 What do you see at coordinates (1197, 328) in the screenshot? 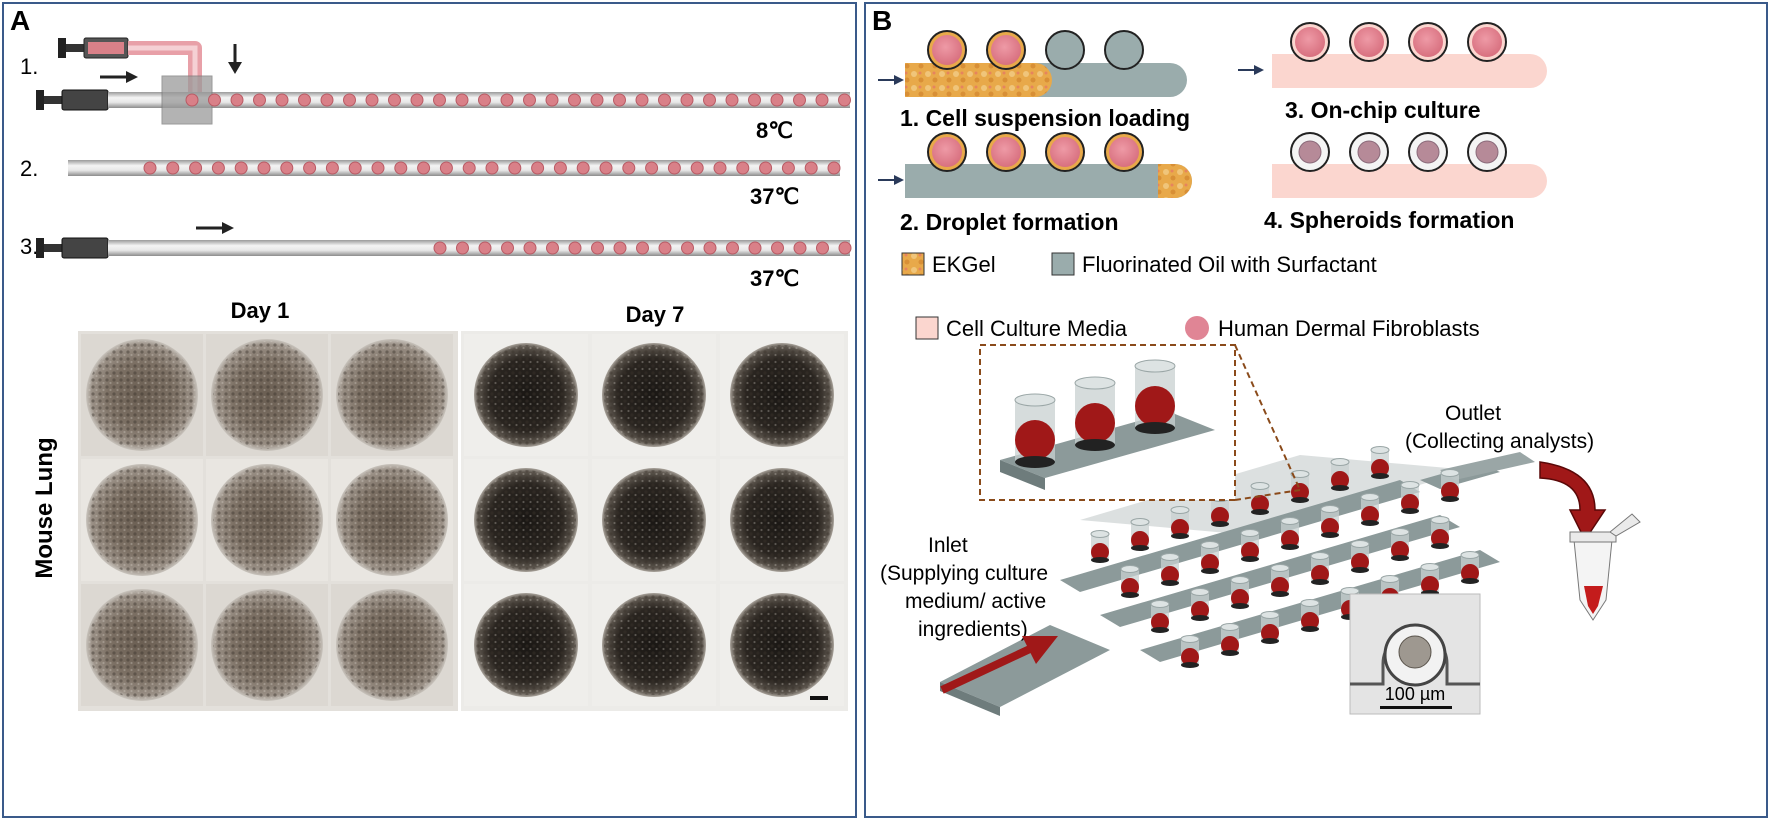
I see `legend-cells-swatch` at bounding box center [1197, 328].